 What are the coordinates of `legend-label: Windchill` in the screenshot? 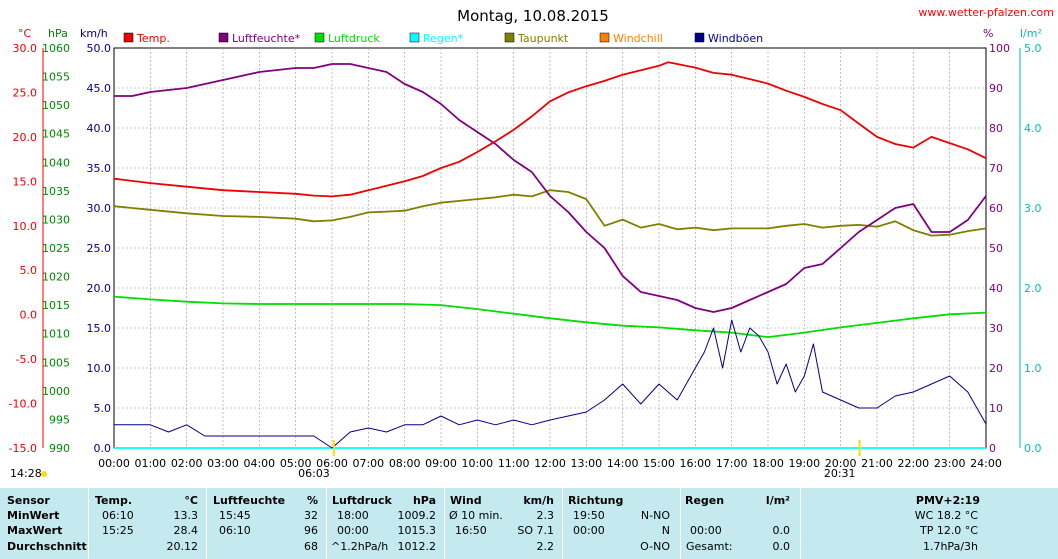 It's located at (638, 38).